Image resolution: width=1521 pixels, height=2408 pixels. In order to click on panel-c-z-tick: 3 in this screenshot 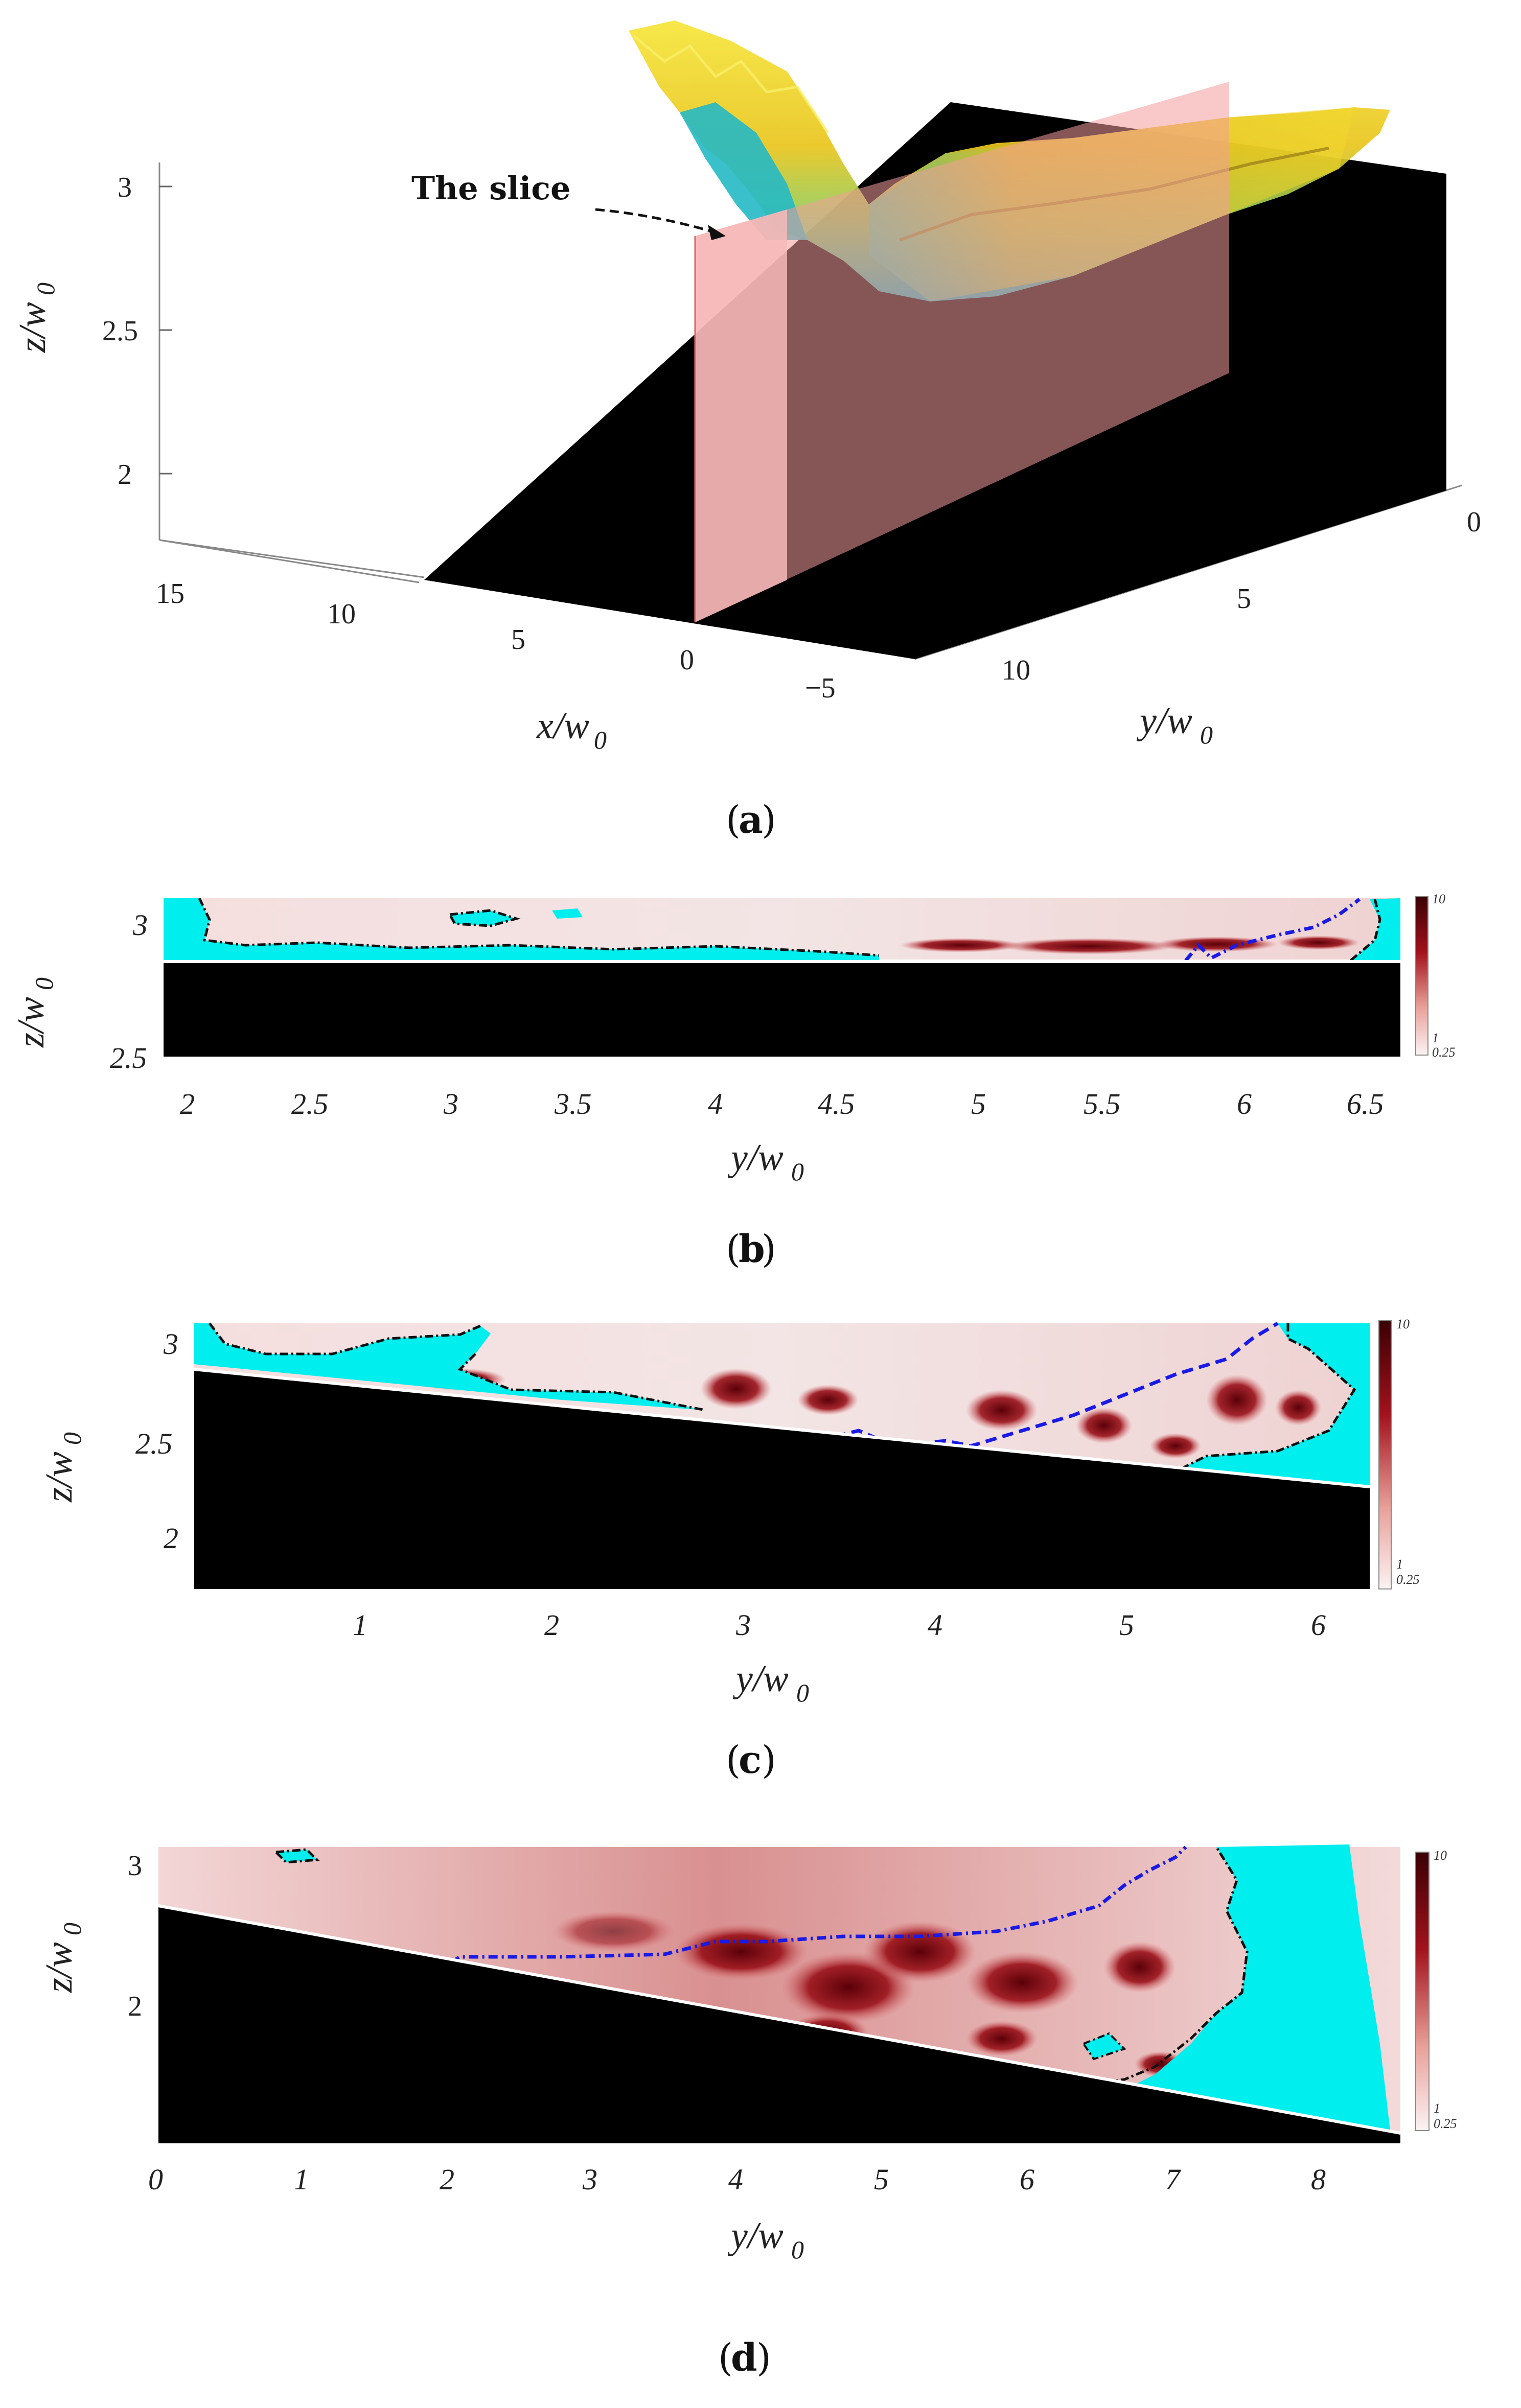, I will do `click(170, 1344)`.